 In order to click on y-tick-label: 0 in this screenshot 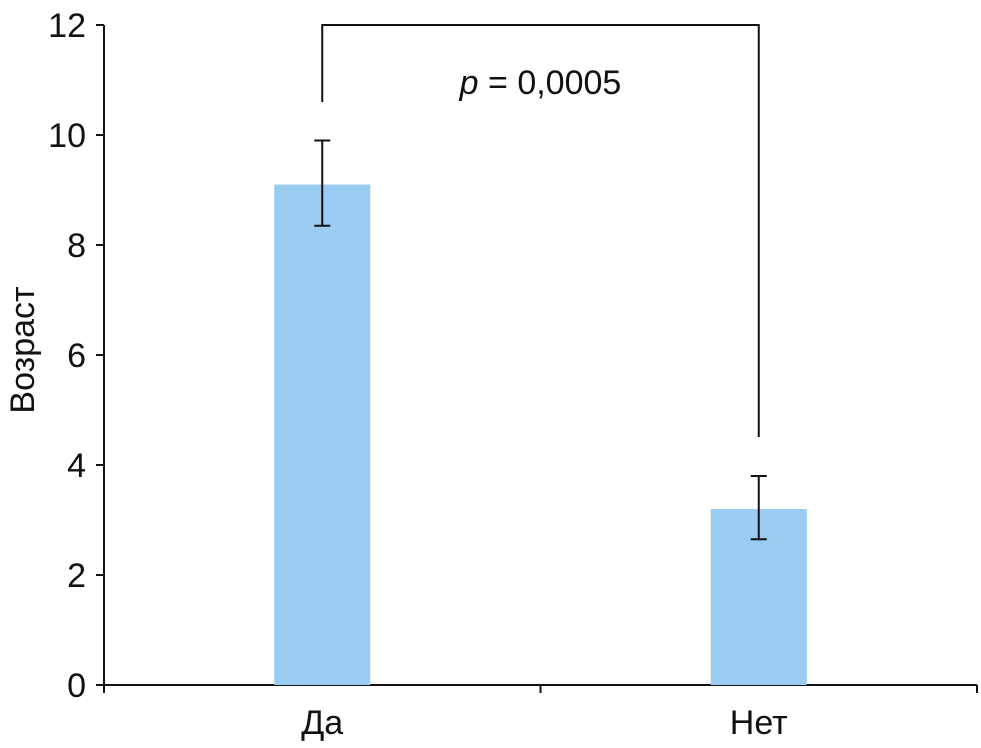, I will do `click(76, 686)`.